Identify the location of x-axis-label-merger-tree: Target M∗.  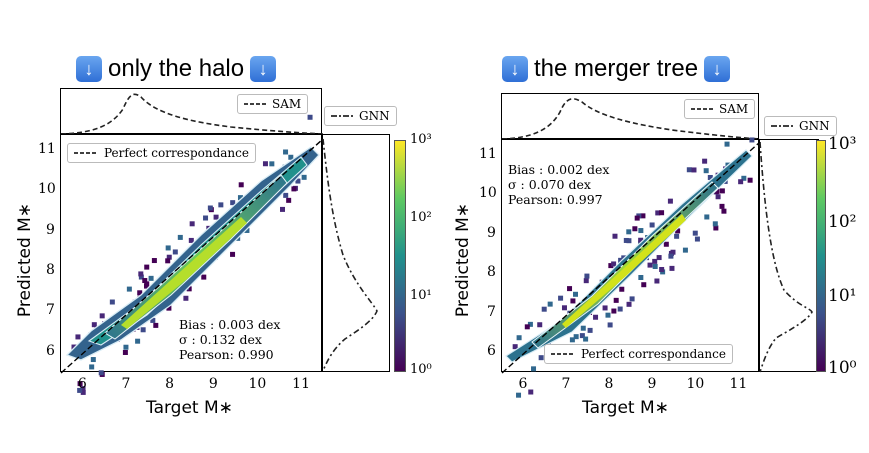
(625, 408).